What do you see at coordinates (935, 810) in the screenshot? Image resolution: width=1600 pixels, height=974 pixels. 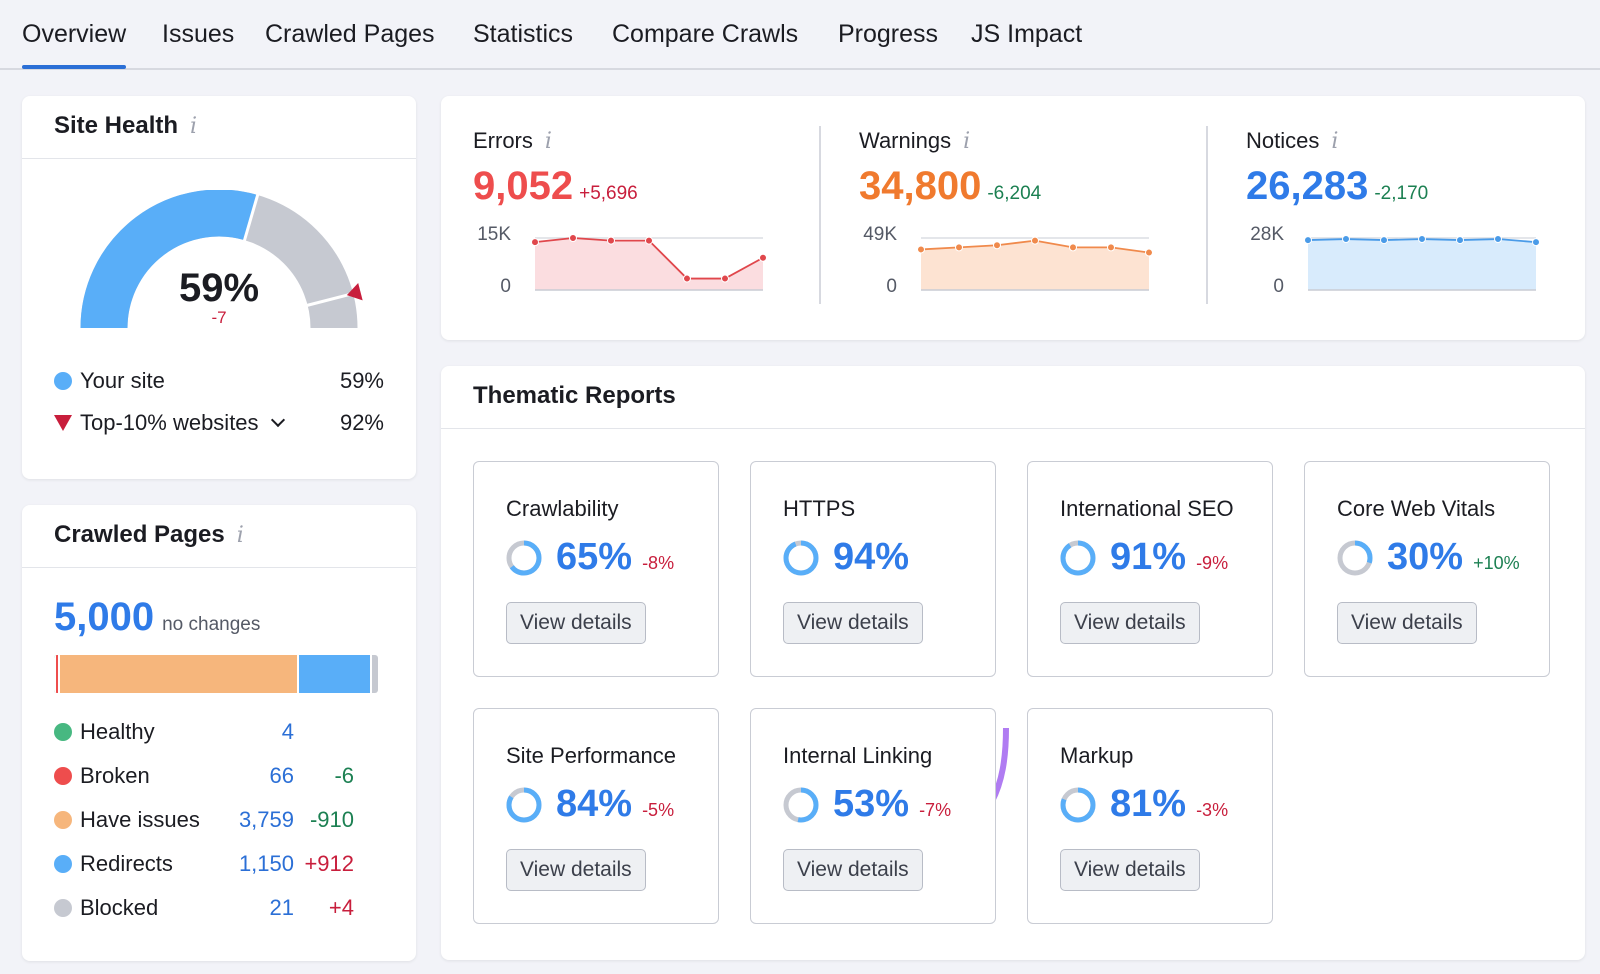 I see `report-delta: -7%` at bounding box center [935, 810].